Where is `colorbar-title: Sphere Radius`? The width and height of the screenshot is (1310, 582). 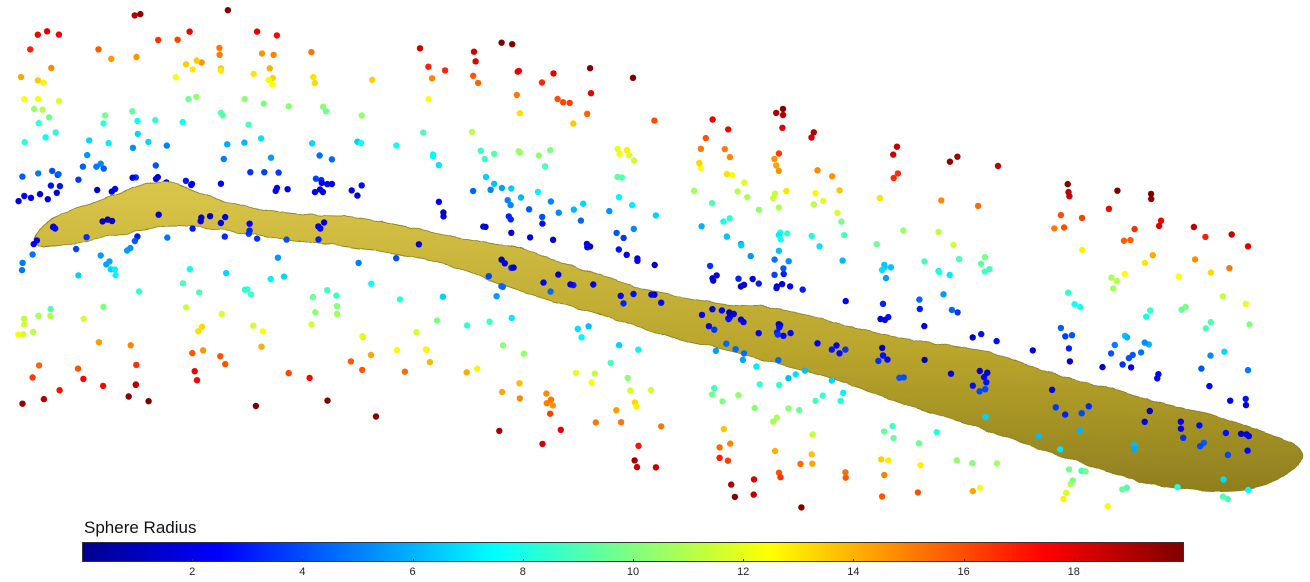 colorbar-title: Sphere Radius is located at coordinates (140, 527).